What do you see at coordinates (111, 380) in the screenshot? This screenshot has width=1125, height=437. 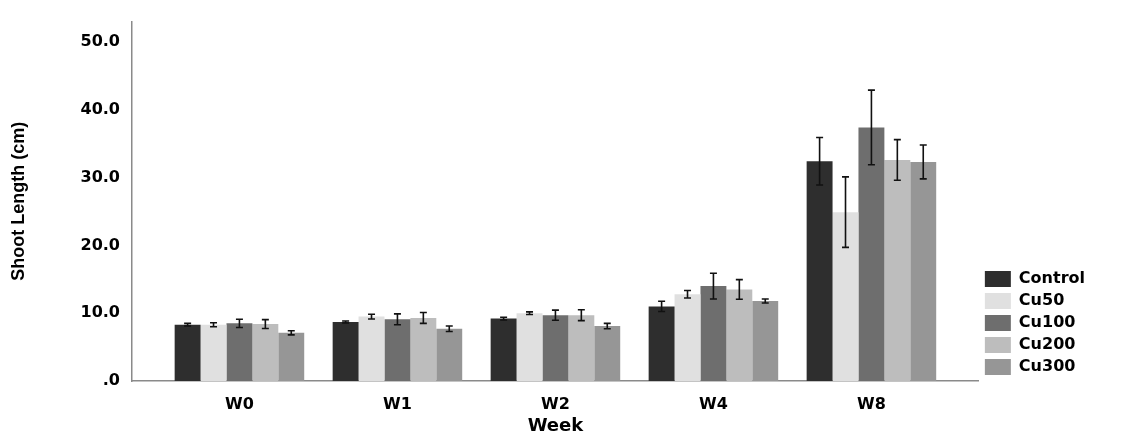 I see `y-tick-label: .0` at bounding box center [111, 380].